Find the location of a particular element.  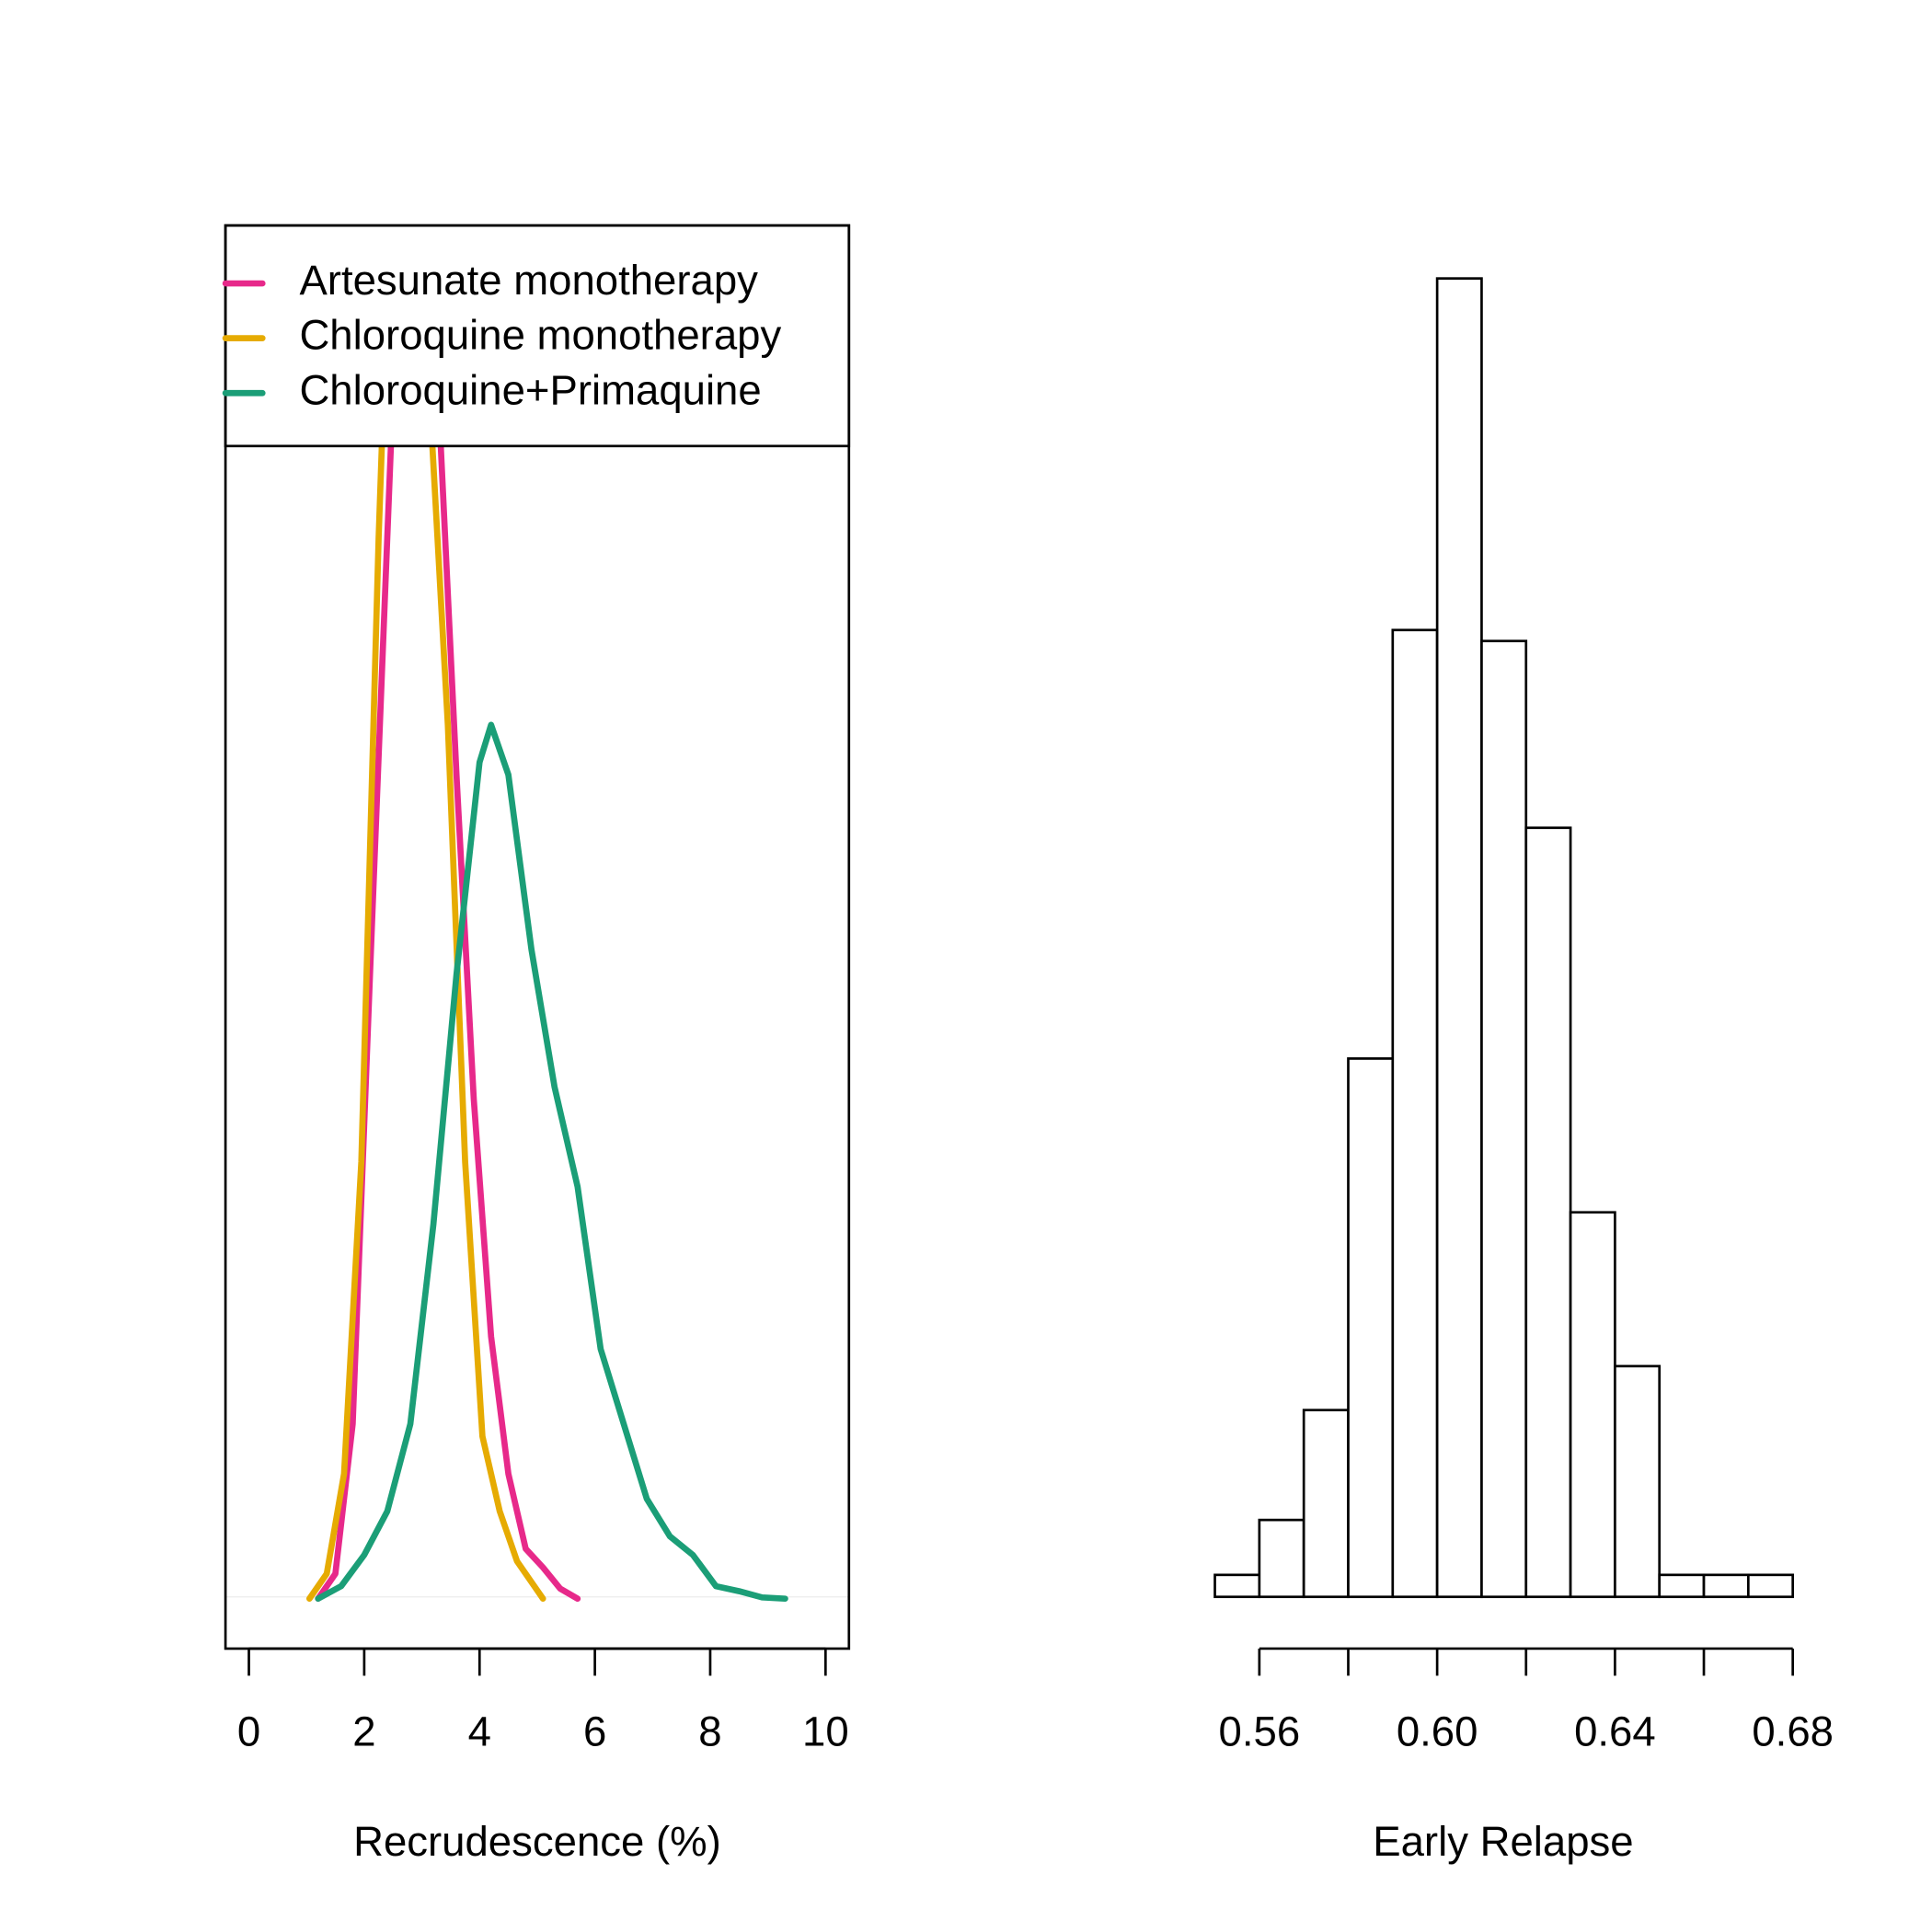

density-line is located at coordinates (551, 1162).